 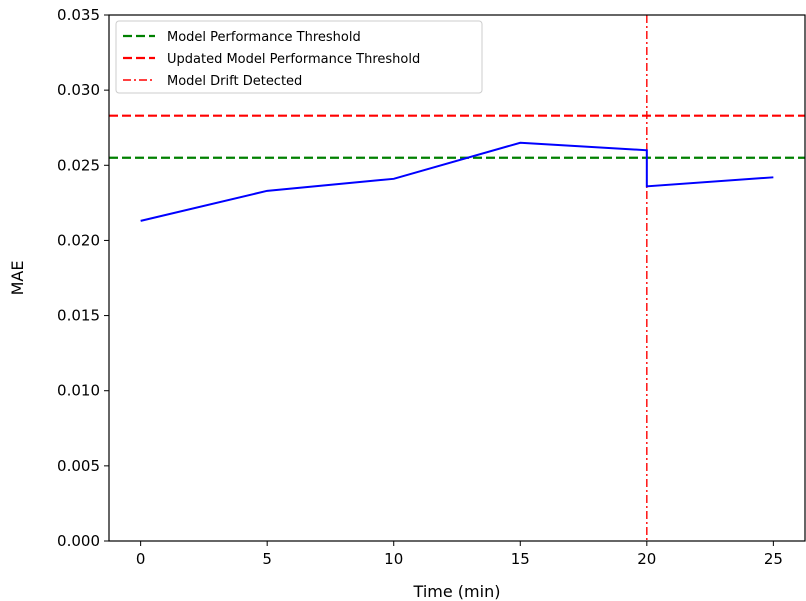 I want to click on legend-label-1: Model Performance Threshold, so click(x=264, y=37).